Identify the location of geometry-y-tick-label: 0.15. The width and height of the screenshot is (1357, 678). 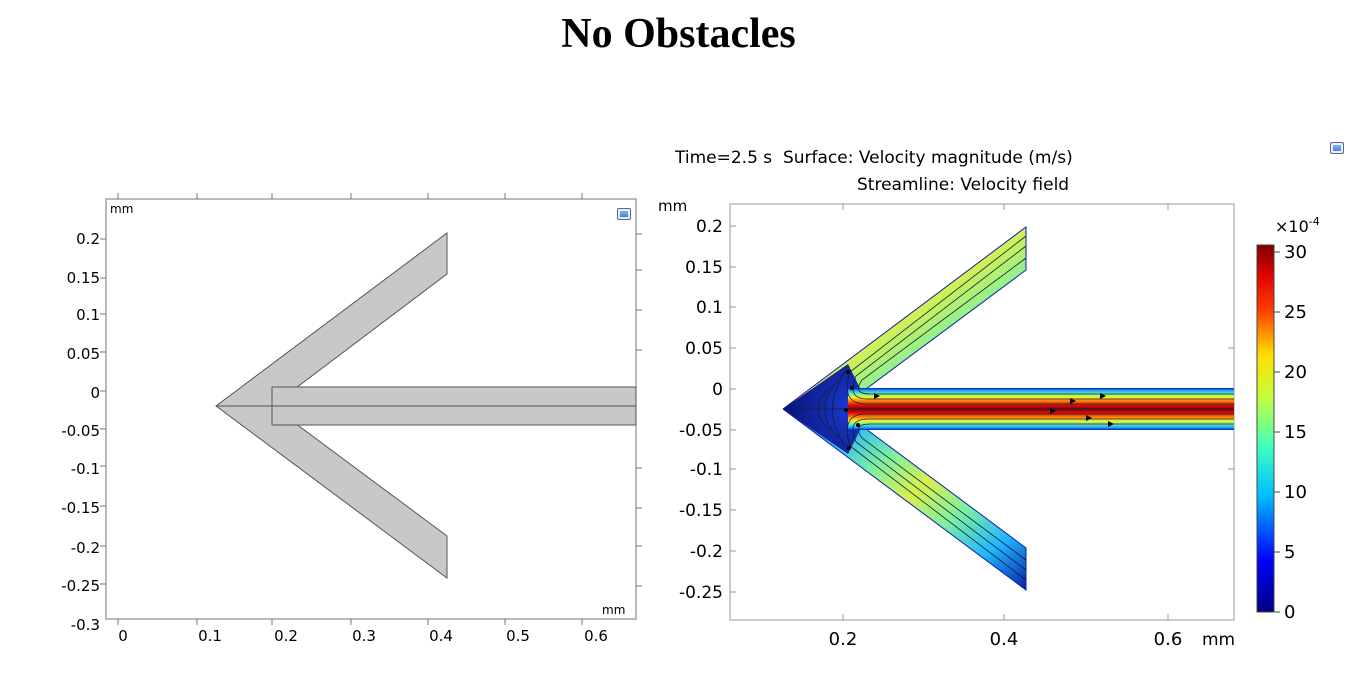
(83, 278).